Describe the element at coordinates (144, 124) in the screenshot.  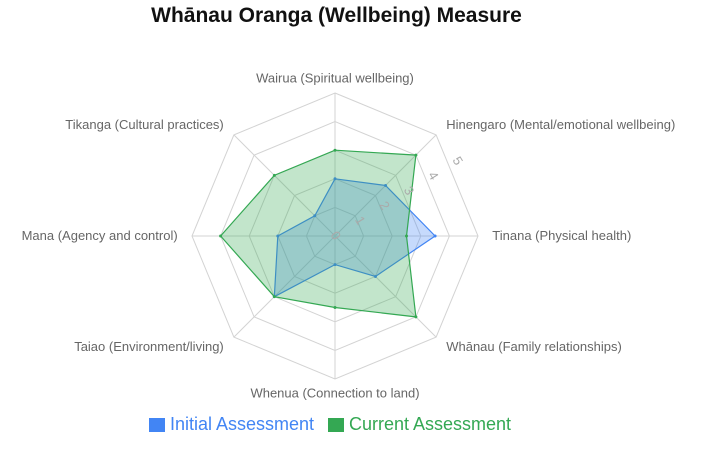
I see `axis-label: Tikanga (Cultural practices)` at that location.